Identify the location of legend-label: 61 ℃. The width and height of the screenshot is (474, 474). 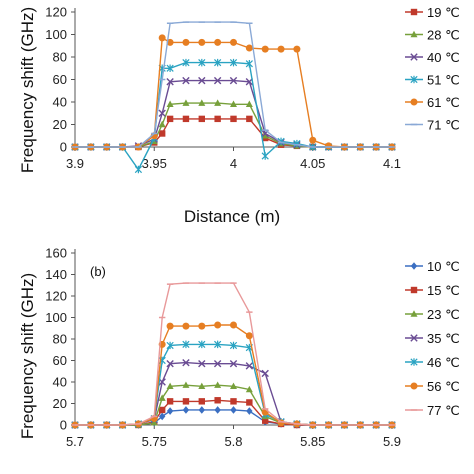
(443, 102).